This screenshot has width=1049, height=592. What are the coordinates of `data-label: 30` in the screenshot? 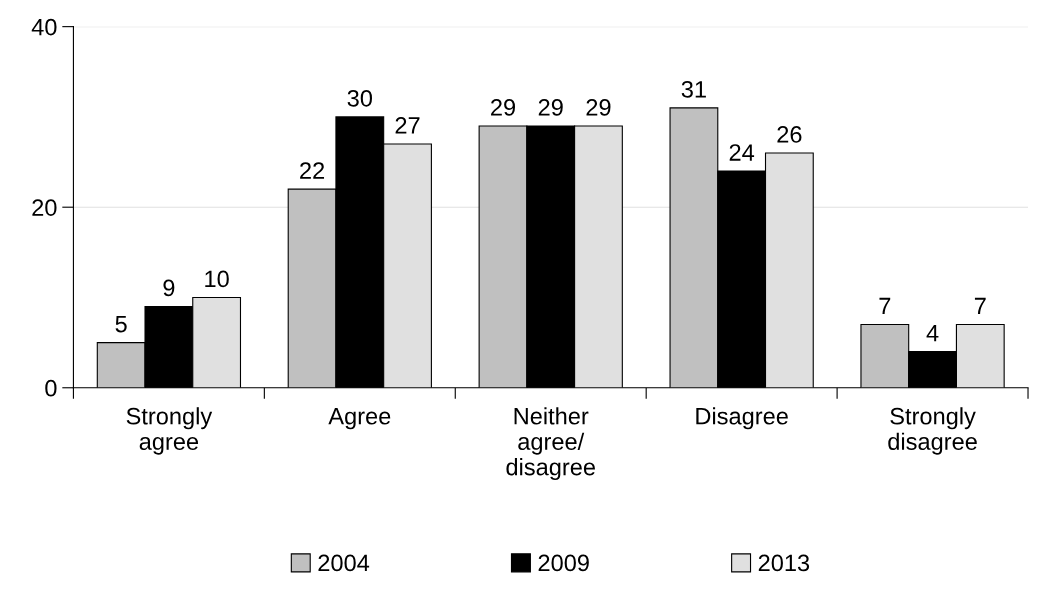 It's located at (360, 98).